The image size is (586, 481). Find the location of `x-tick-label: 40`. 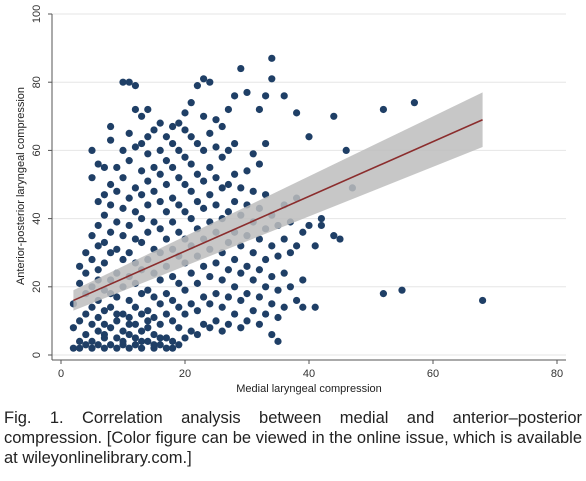

x-tick-label: 40 is located at coordinates (309, 374).